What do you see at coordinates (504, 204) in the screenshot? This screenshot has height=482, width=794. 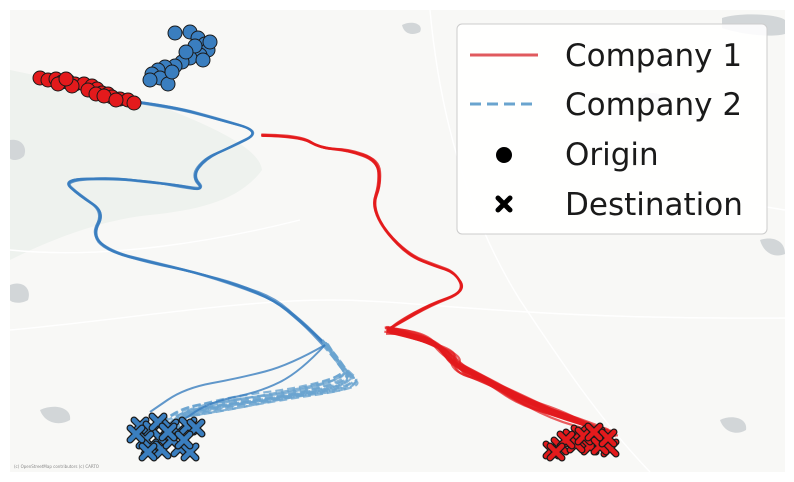 I see `legend-destination-x-icon` at bounding box center [504, 204].